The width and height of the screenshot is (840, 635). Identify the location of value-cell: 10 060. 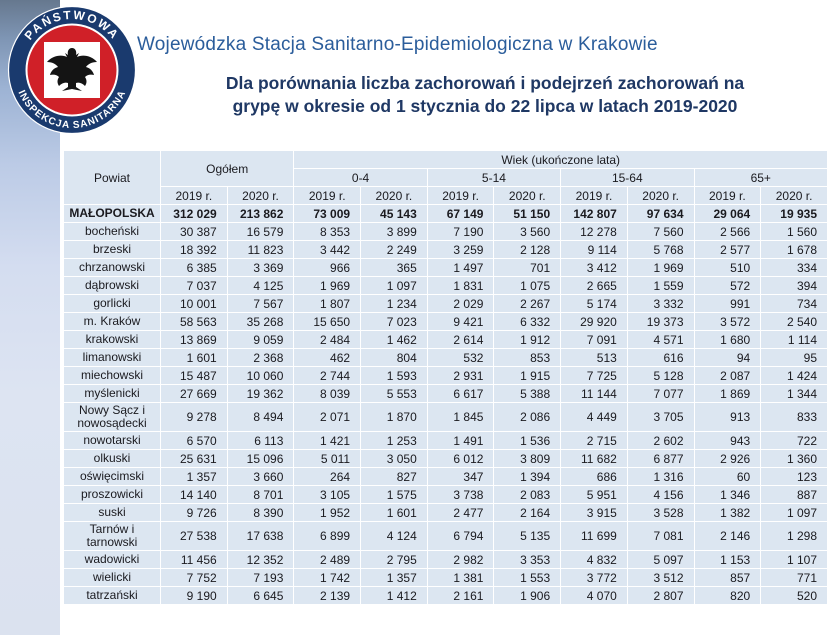
(260, 375).